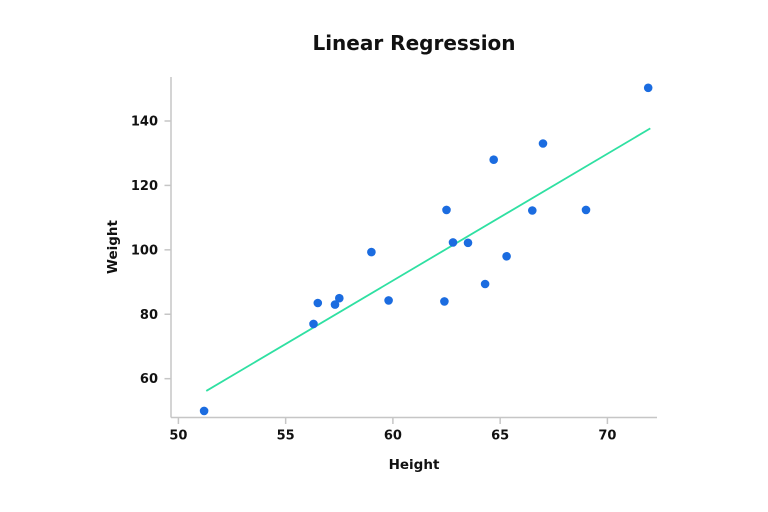 Image resolution: width=768 pixels, height=512 pixels. What do you see at coordinates (144, 186) in the screenshot?
I see `y-tick-label: 120` at bounding box center [144, 186].